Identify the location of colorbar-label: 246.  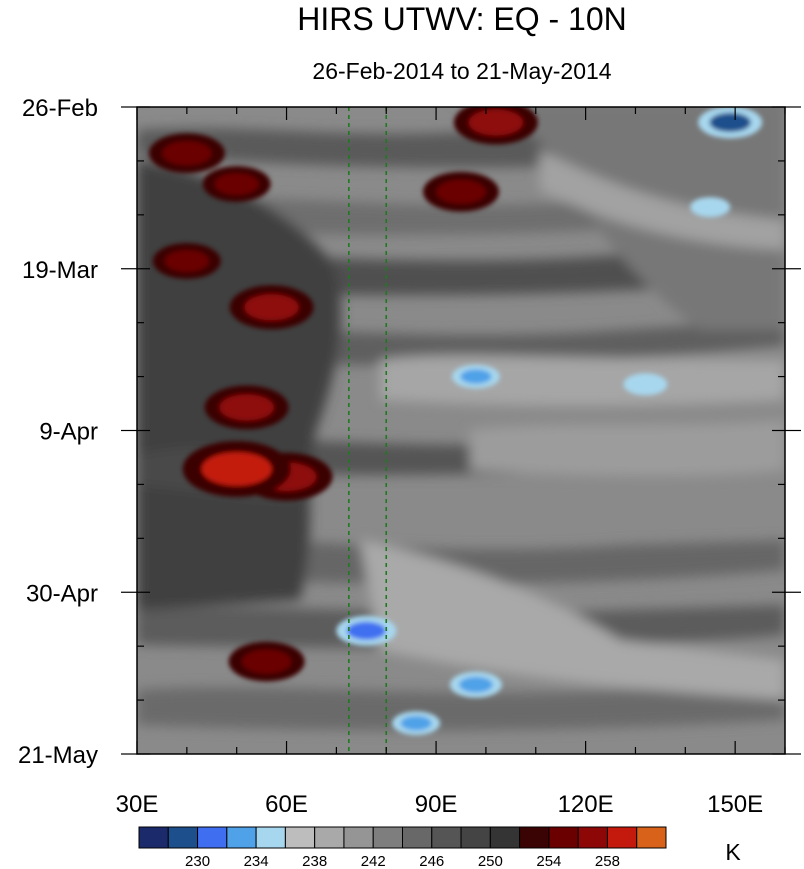
(431, 861).